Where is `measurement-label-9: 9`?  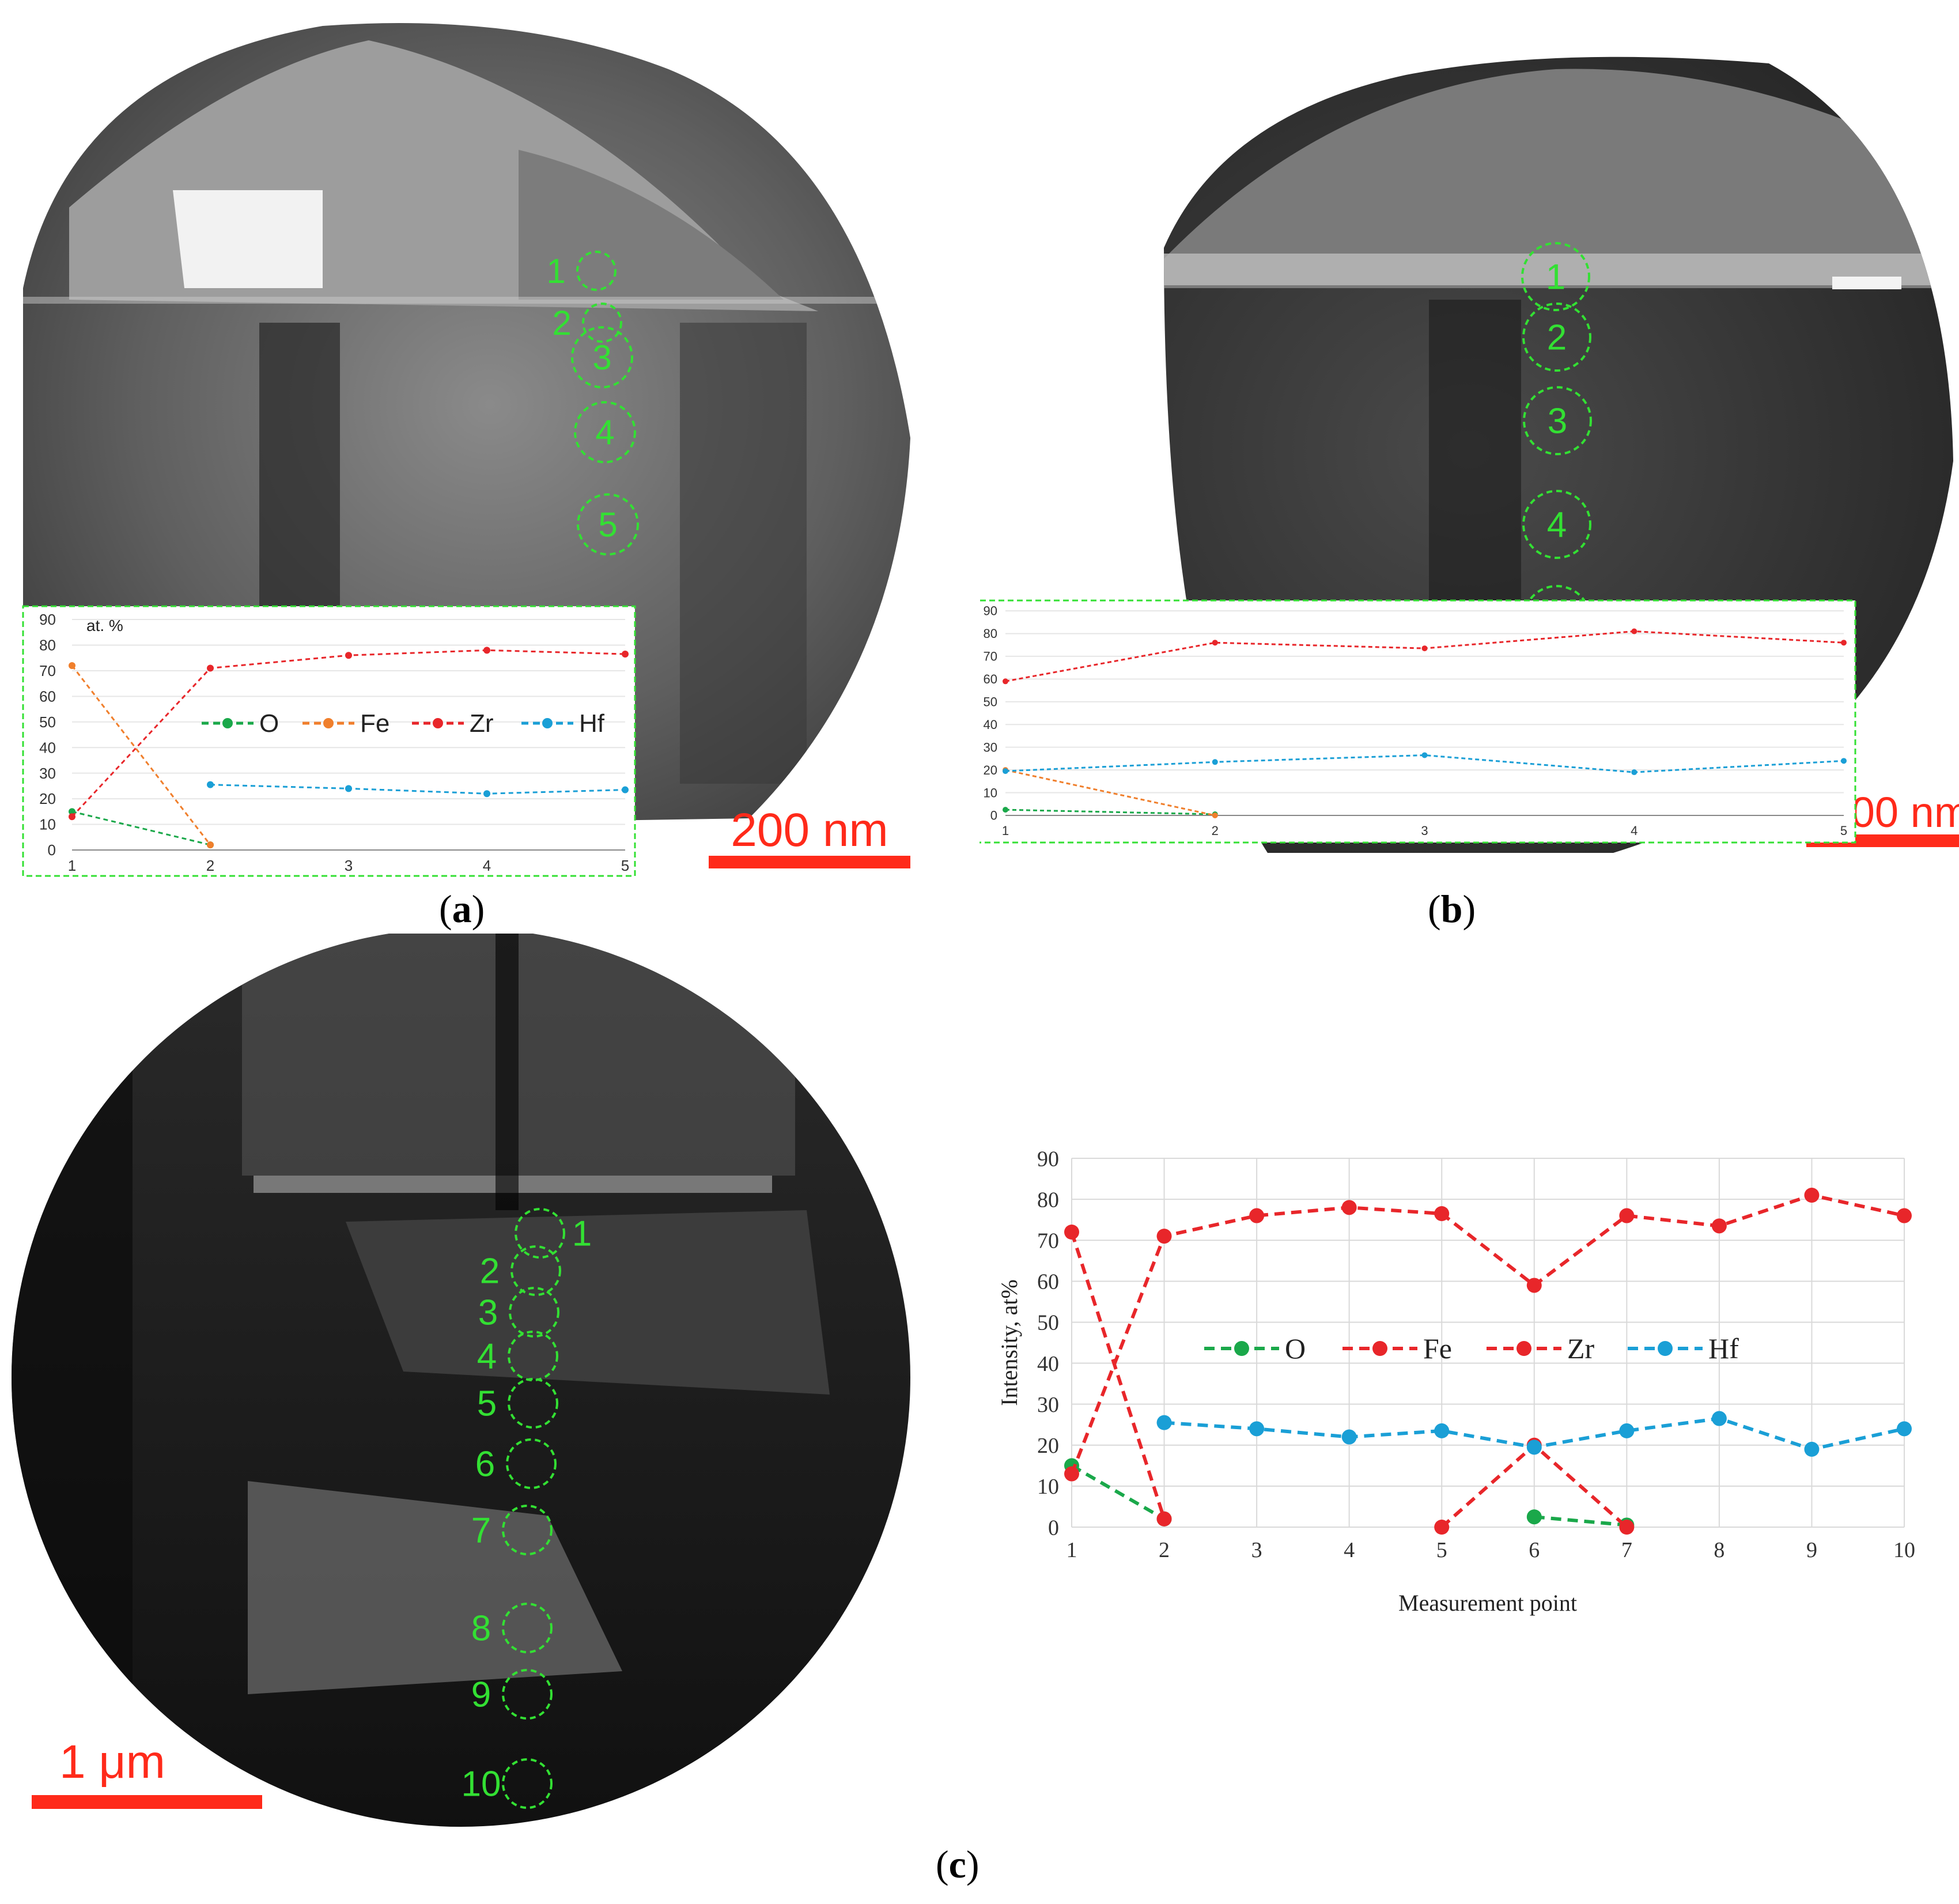 measurement-label-9: 9 is located at coordinates (481, 1695).